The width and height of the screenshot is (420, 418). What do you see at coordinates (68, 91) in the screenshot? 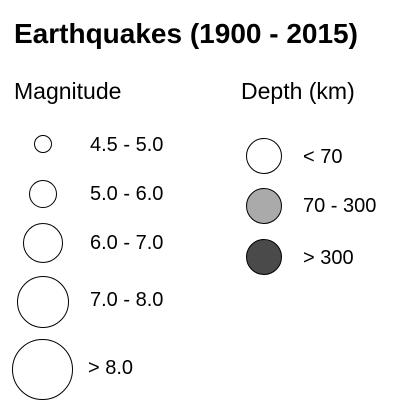
I see `magnitude-heading: Magnitude` at bounding box center [68, 91].